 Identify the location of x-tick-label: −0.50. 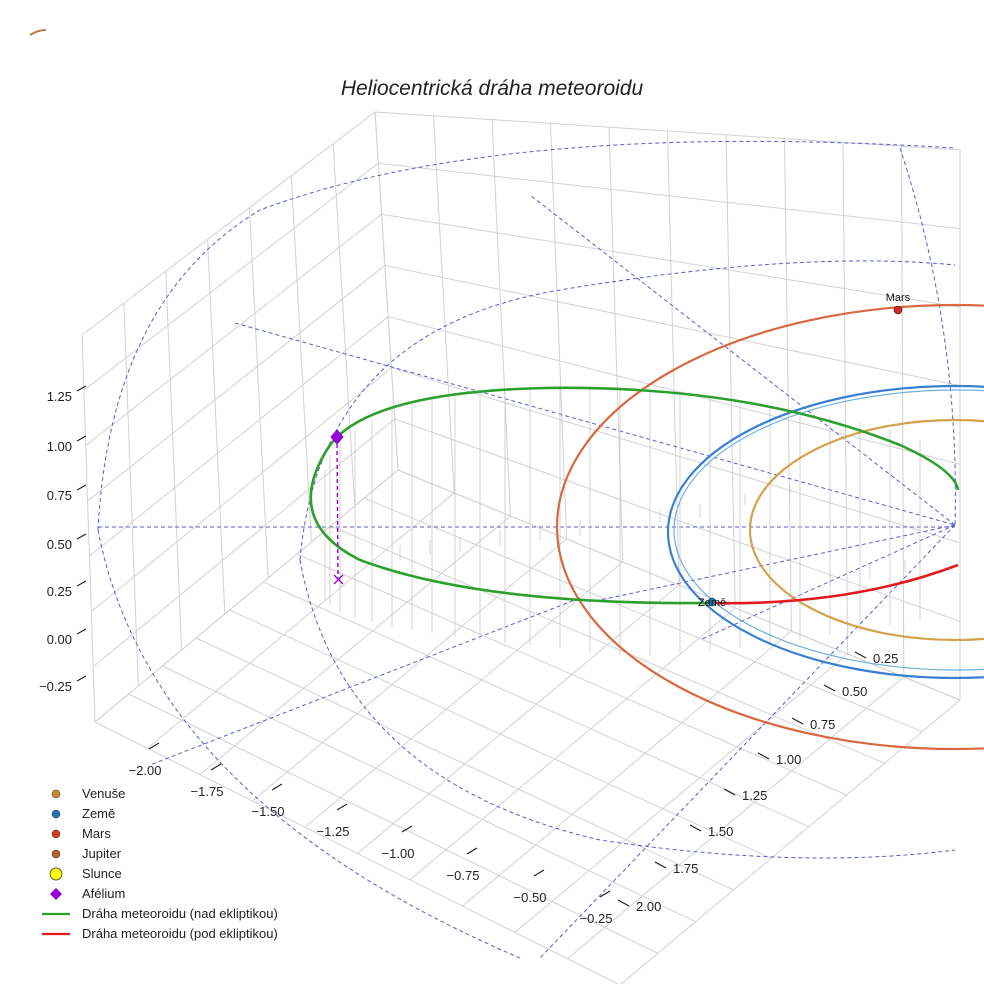
(530, 897).